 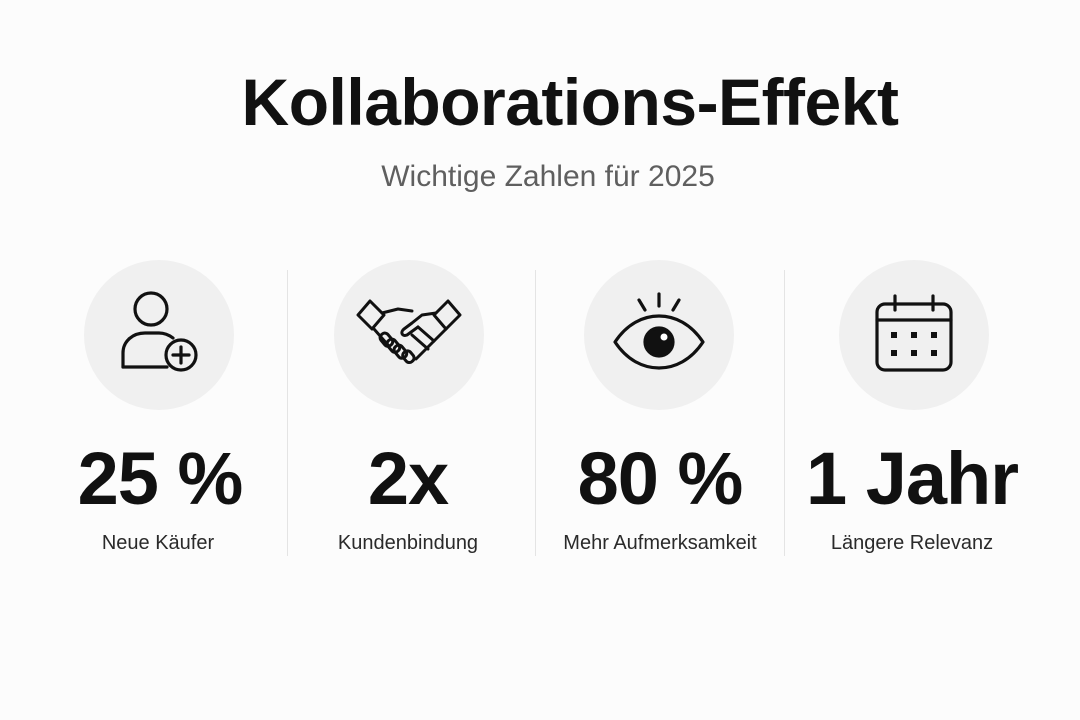 I want to click on stat-value: 2x, so click(x=408, y=478).